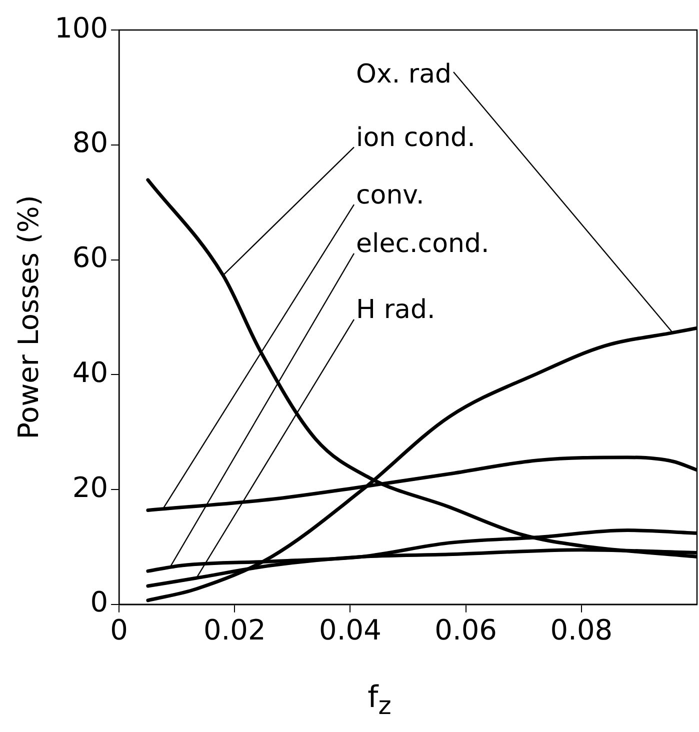  Describe the element at coordinates (90, 487) in the screenshot. I see `y-tick-label: 20` at that location.